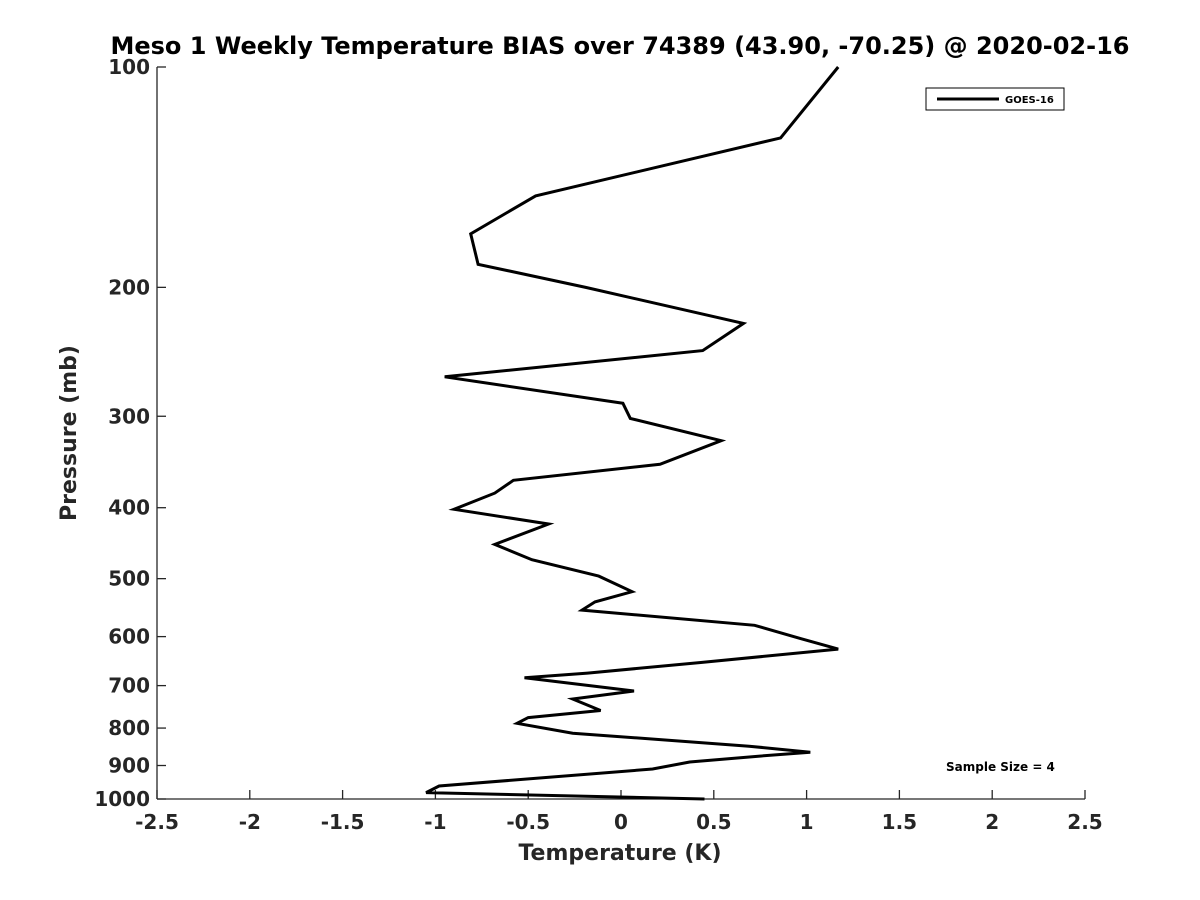 This screenshot has height=900, width=1200. What do you see at coordinates (621, 822) in the screenshot?
I see `x-tick-label: 0` at bounding box center [621, 822].